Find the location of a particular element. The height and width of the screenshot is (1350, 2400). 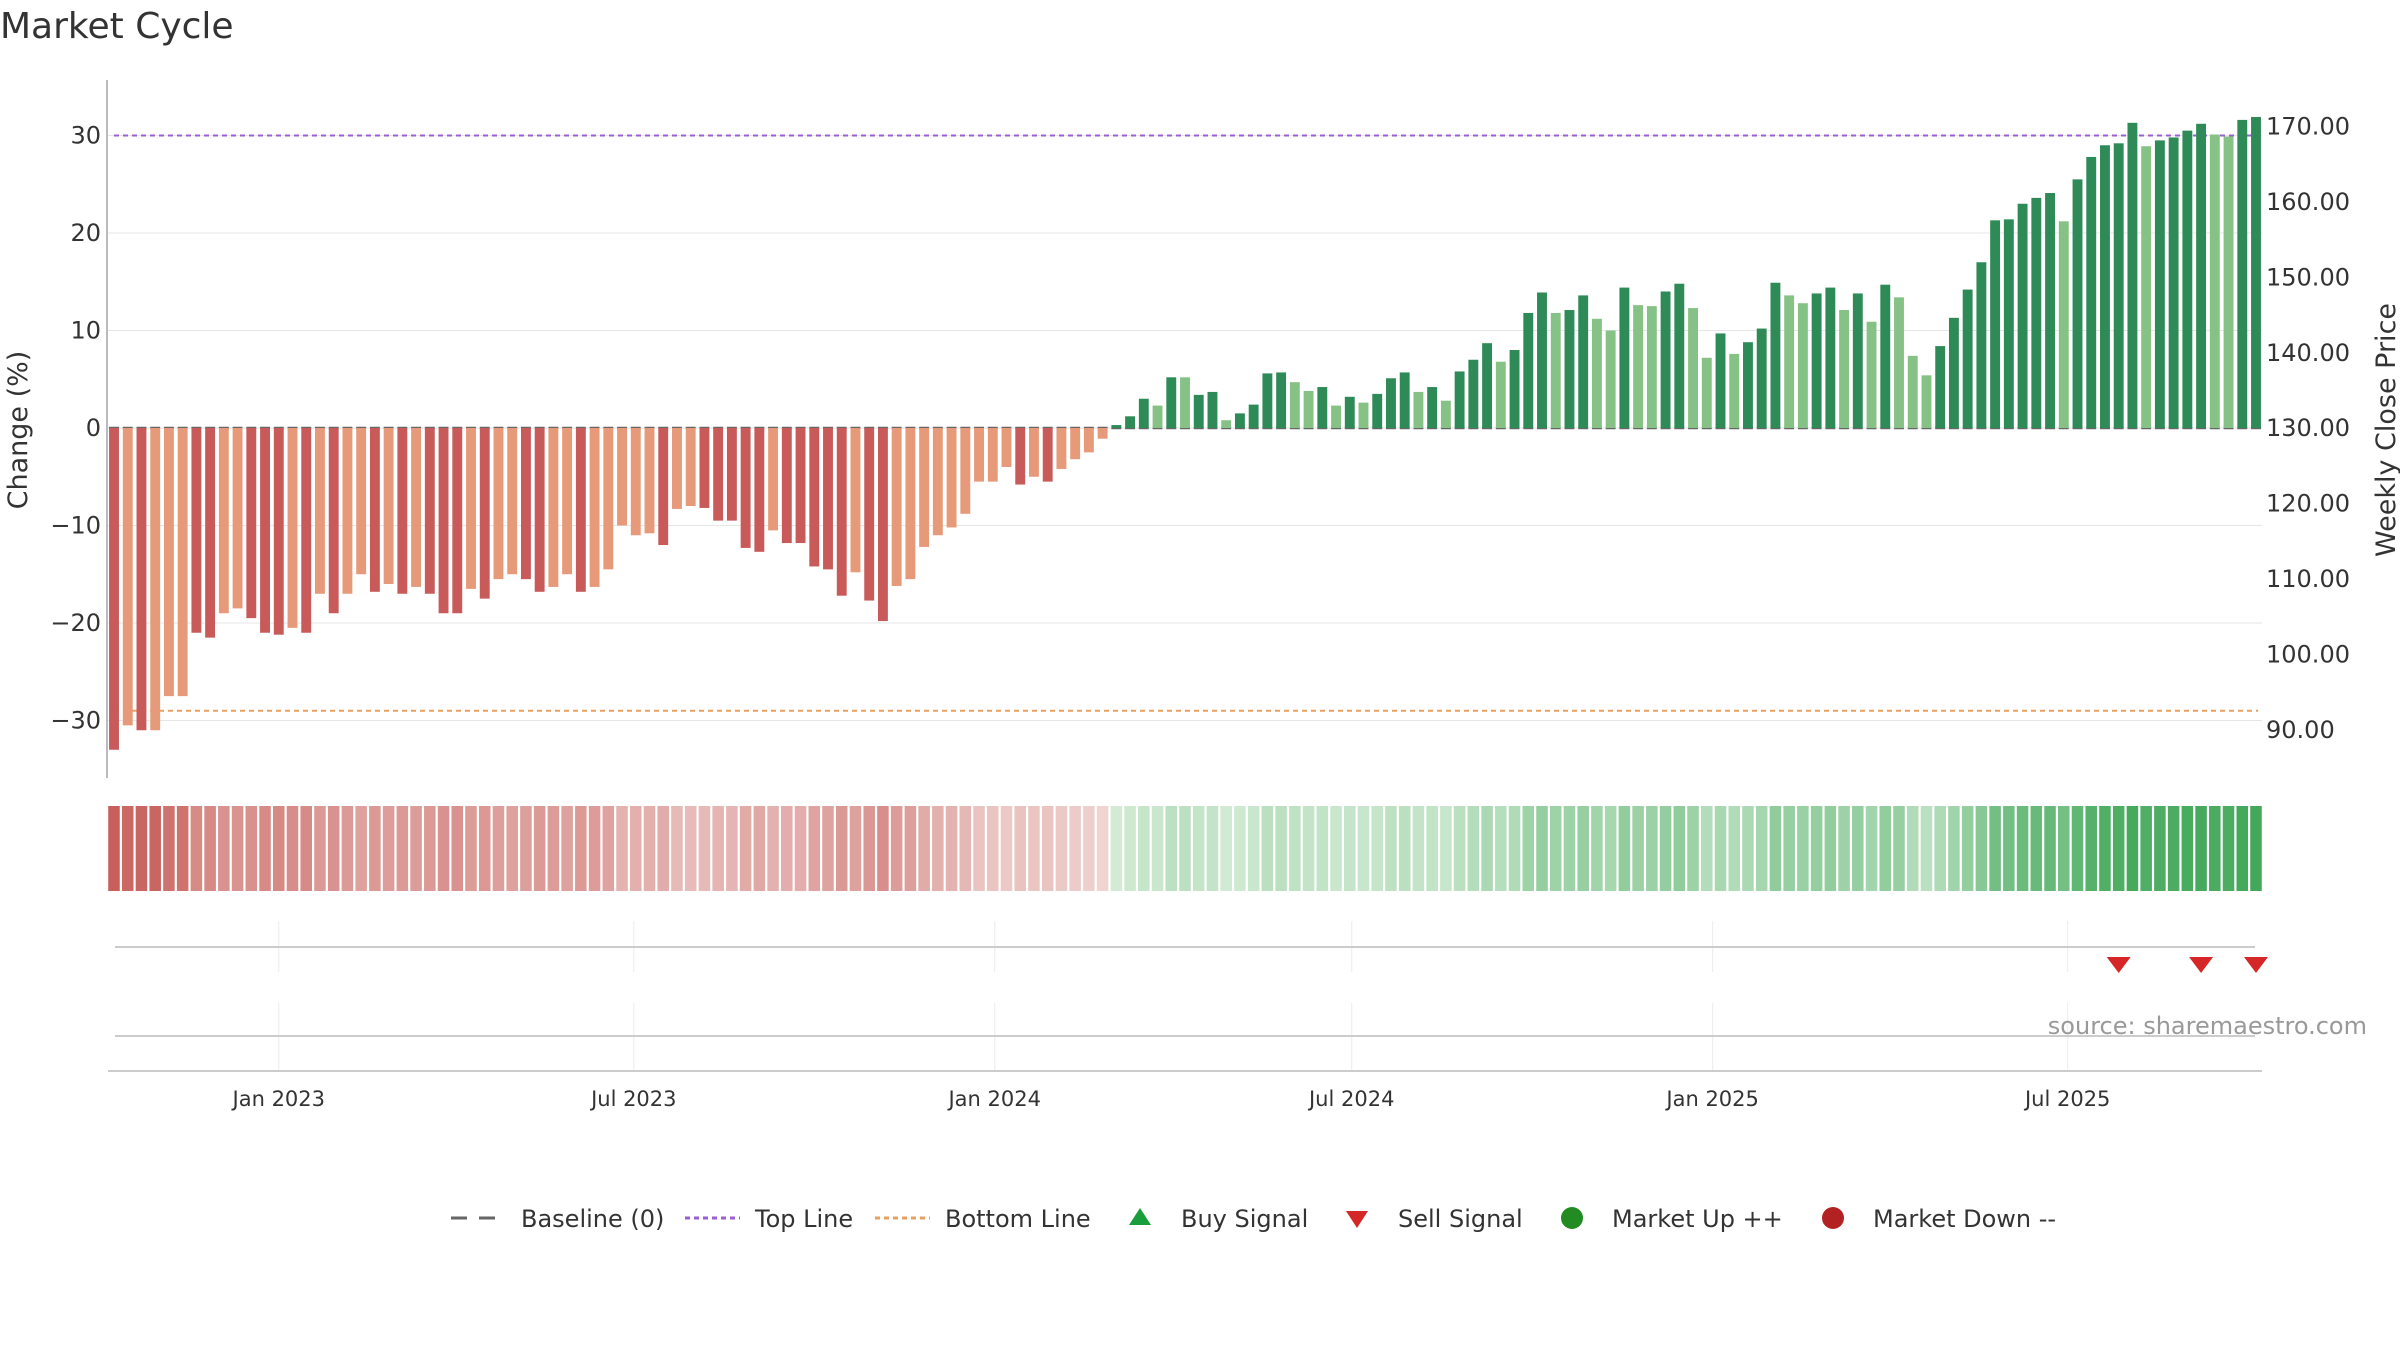

chart-title: Market Cycle is located at coordinates (117, 26).